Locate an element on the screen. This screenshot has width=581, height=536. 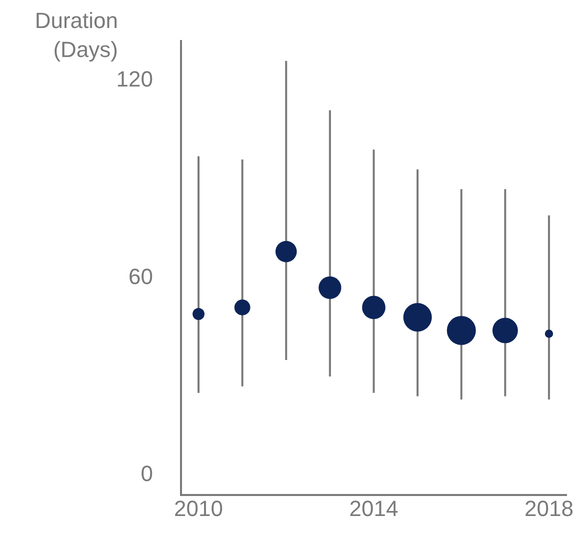
y-tick-label: 120 is located at coordinates (134, 79).